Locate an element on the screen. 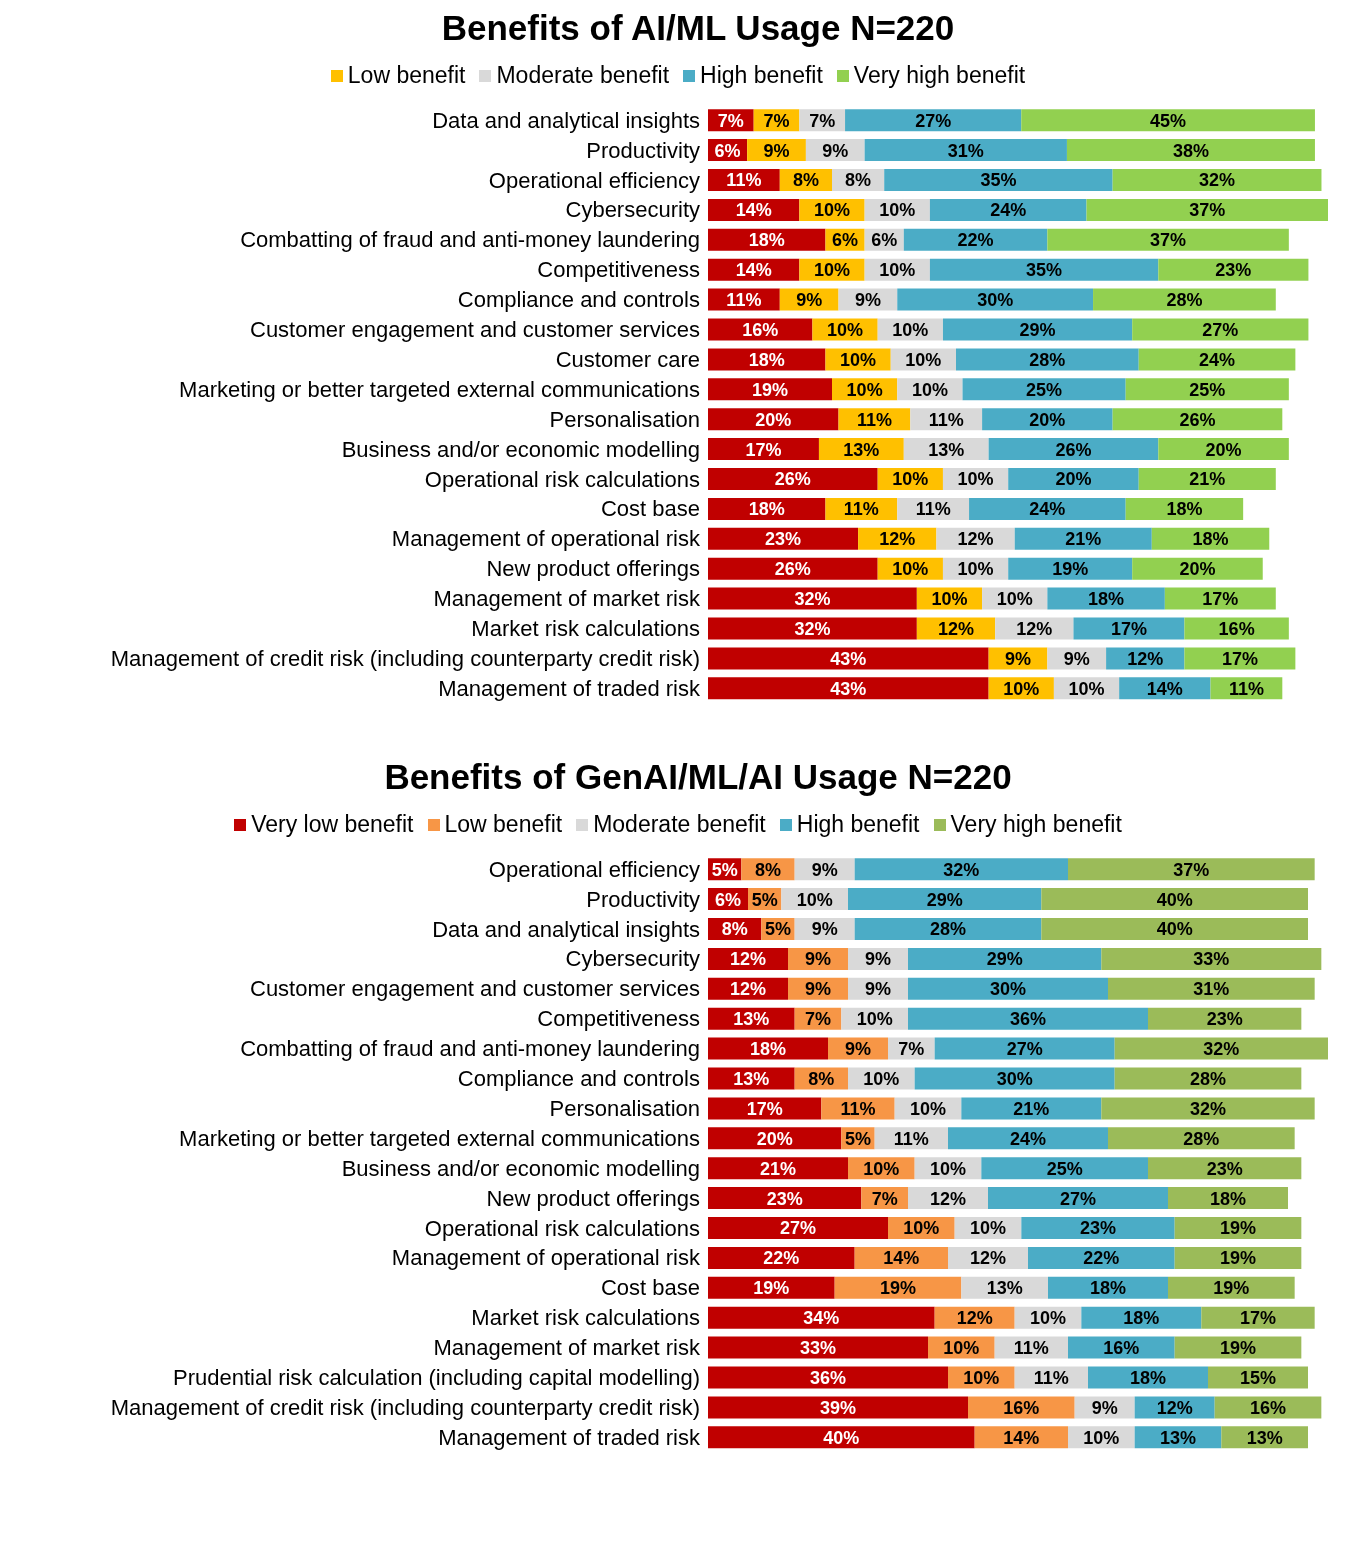  data-label: 30% is located at coordinates (995, 300).